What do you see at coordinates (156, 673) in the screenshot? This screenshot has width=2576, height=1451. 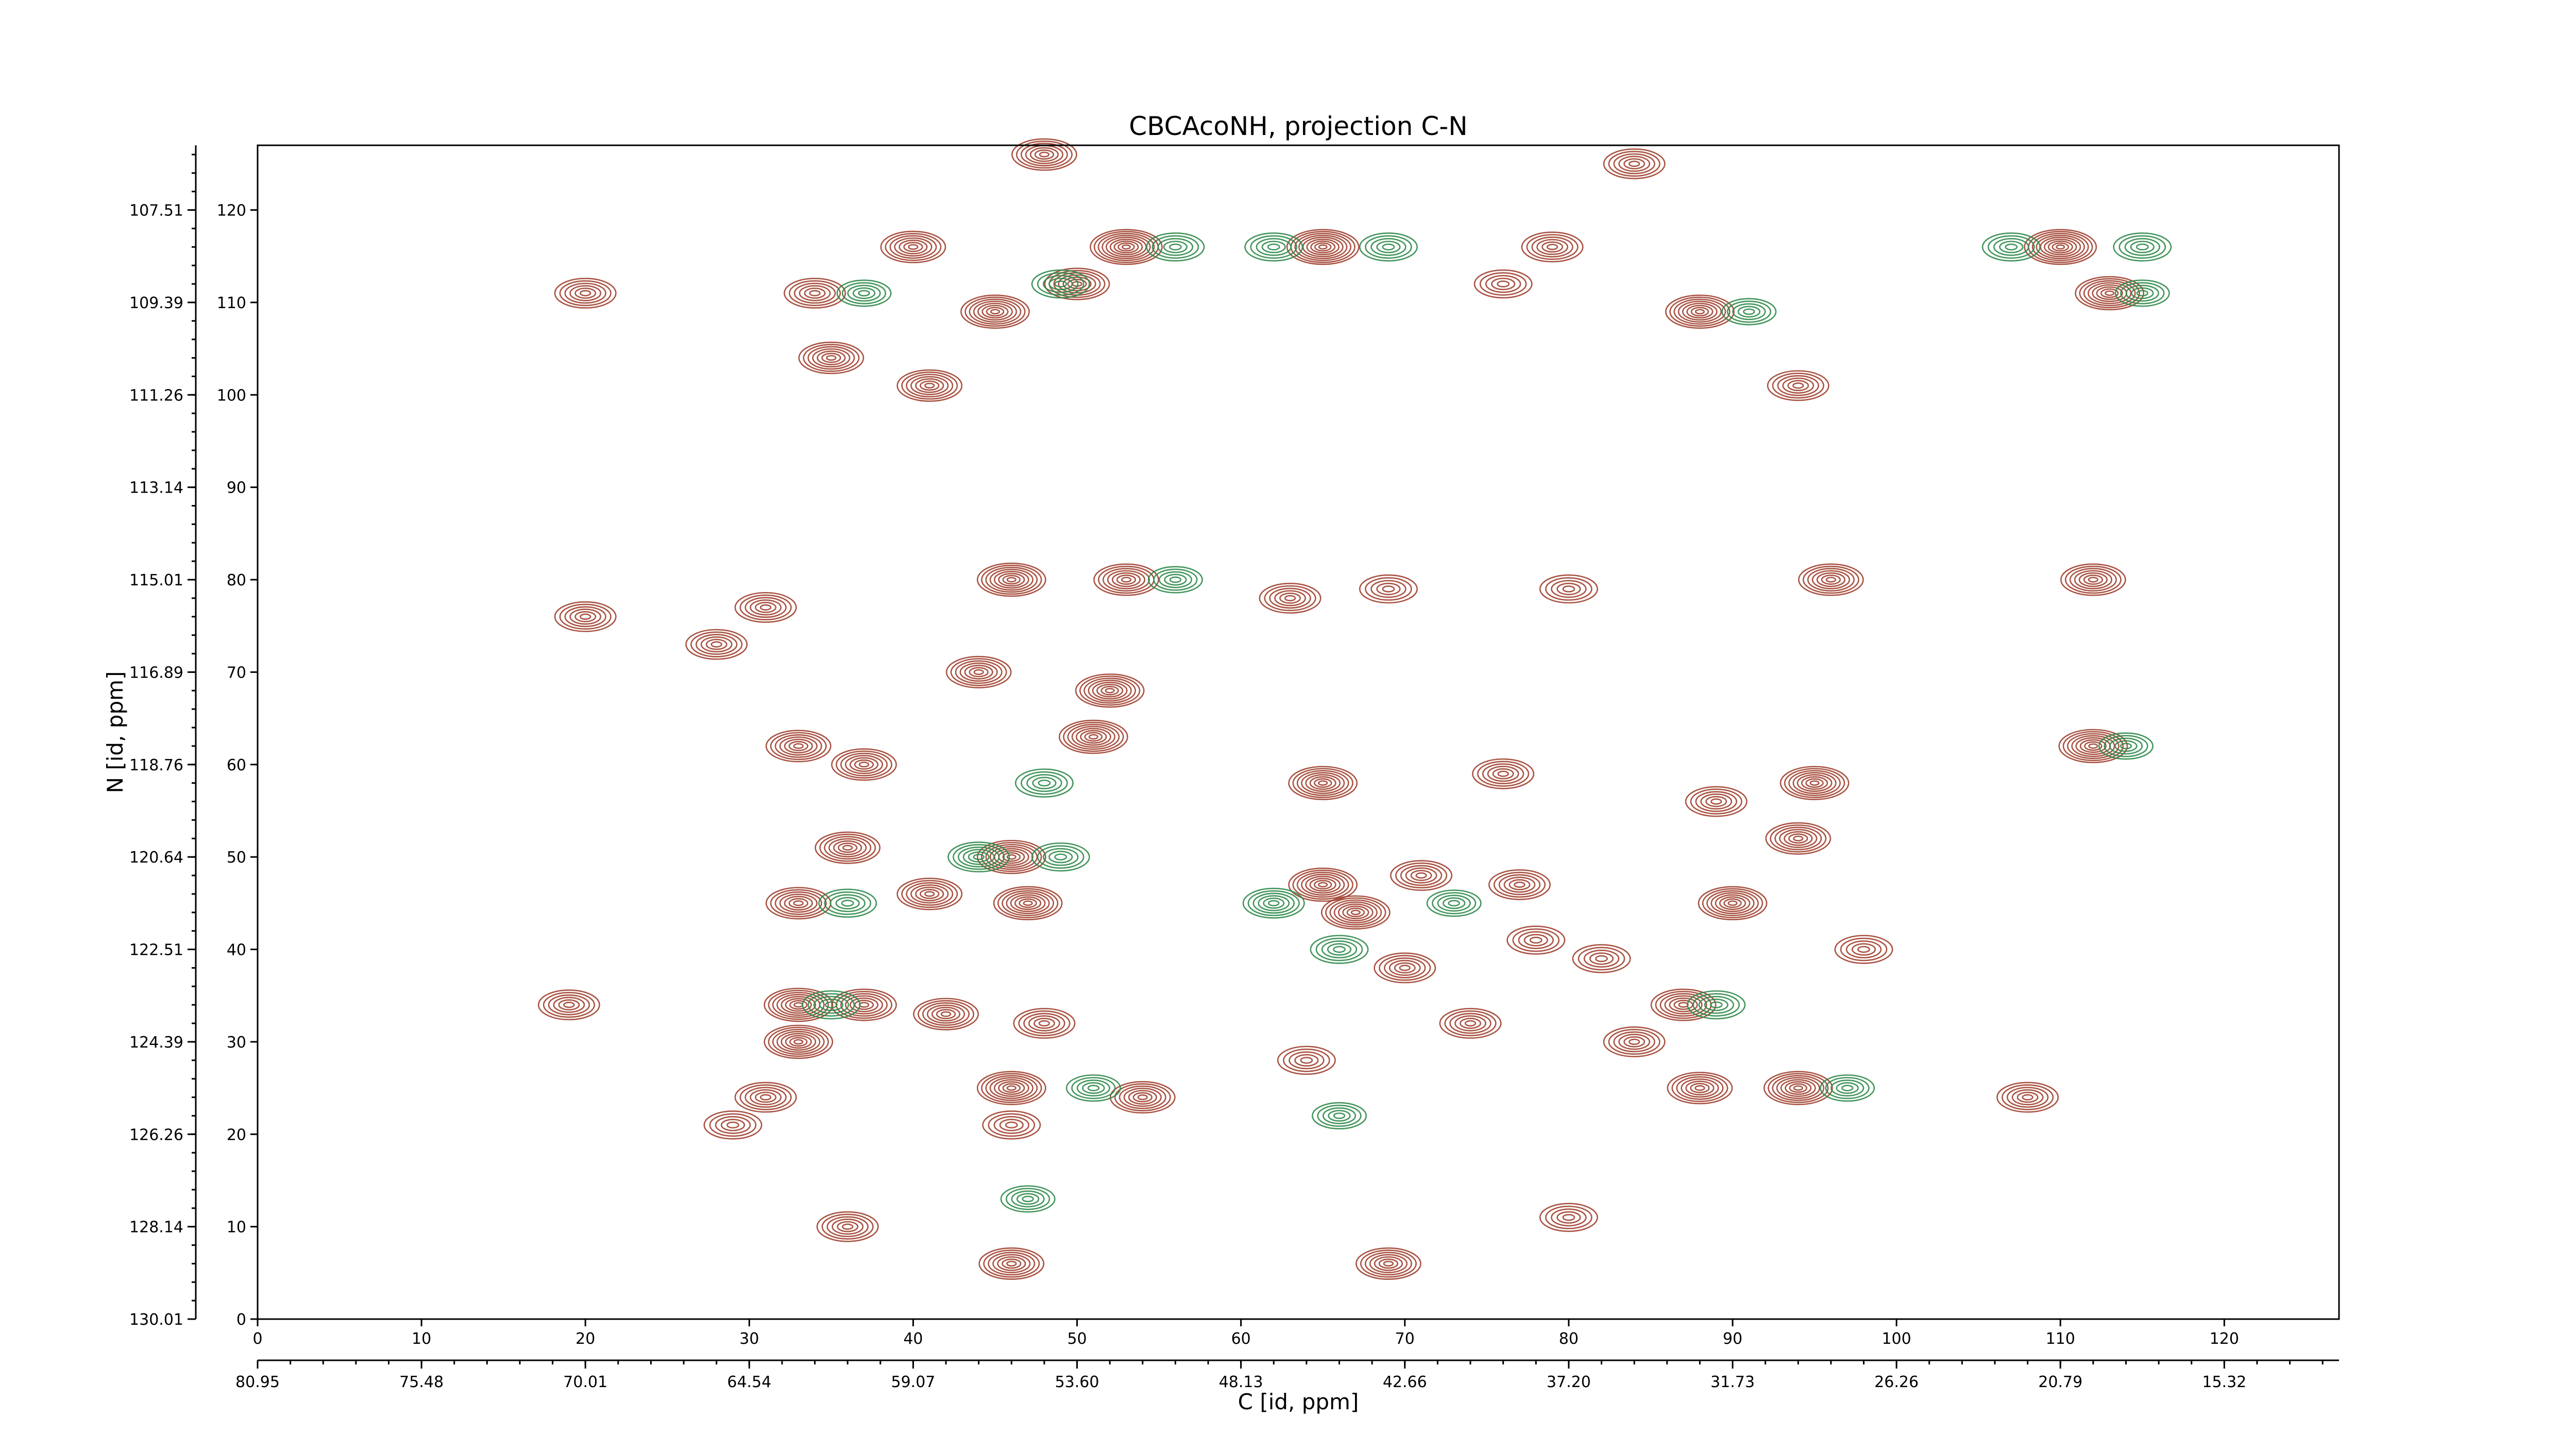 I see `y-ppm-tick-label: 116.89` at bounding box center [156, 673].